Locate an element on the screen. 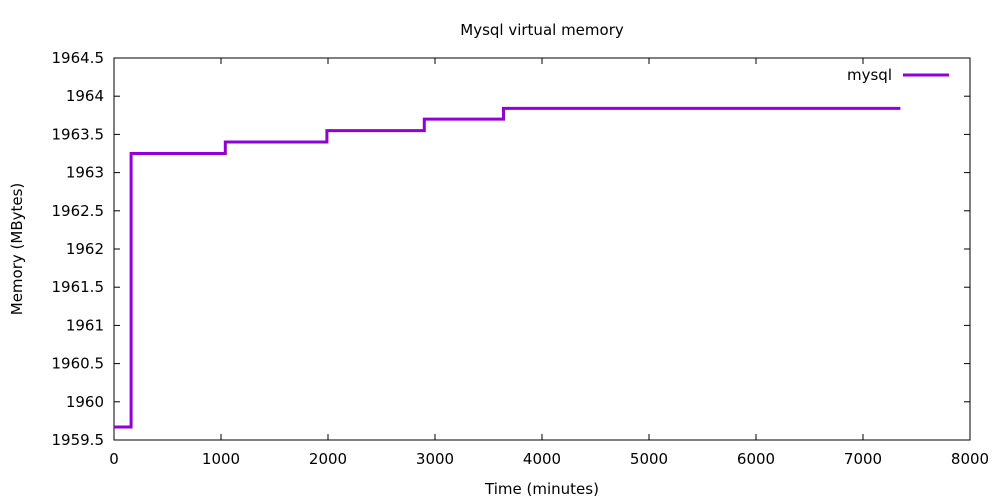  x-tick-label: 6000 is located at coordinates (756, 459).